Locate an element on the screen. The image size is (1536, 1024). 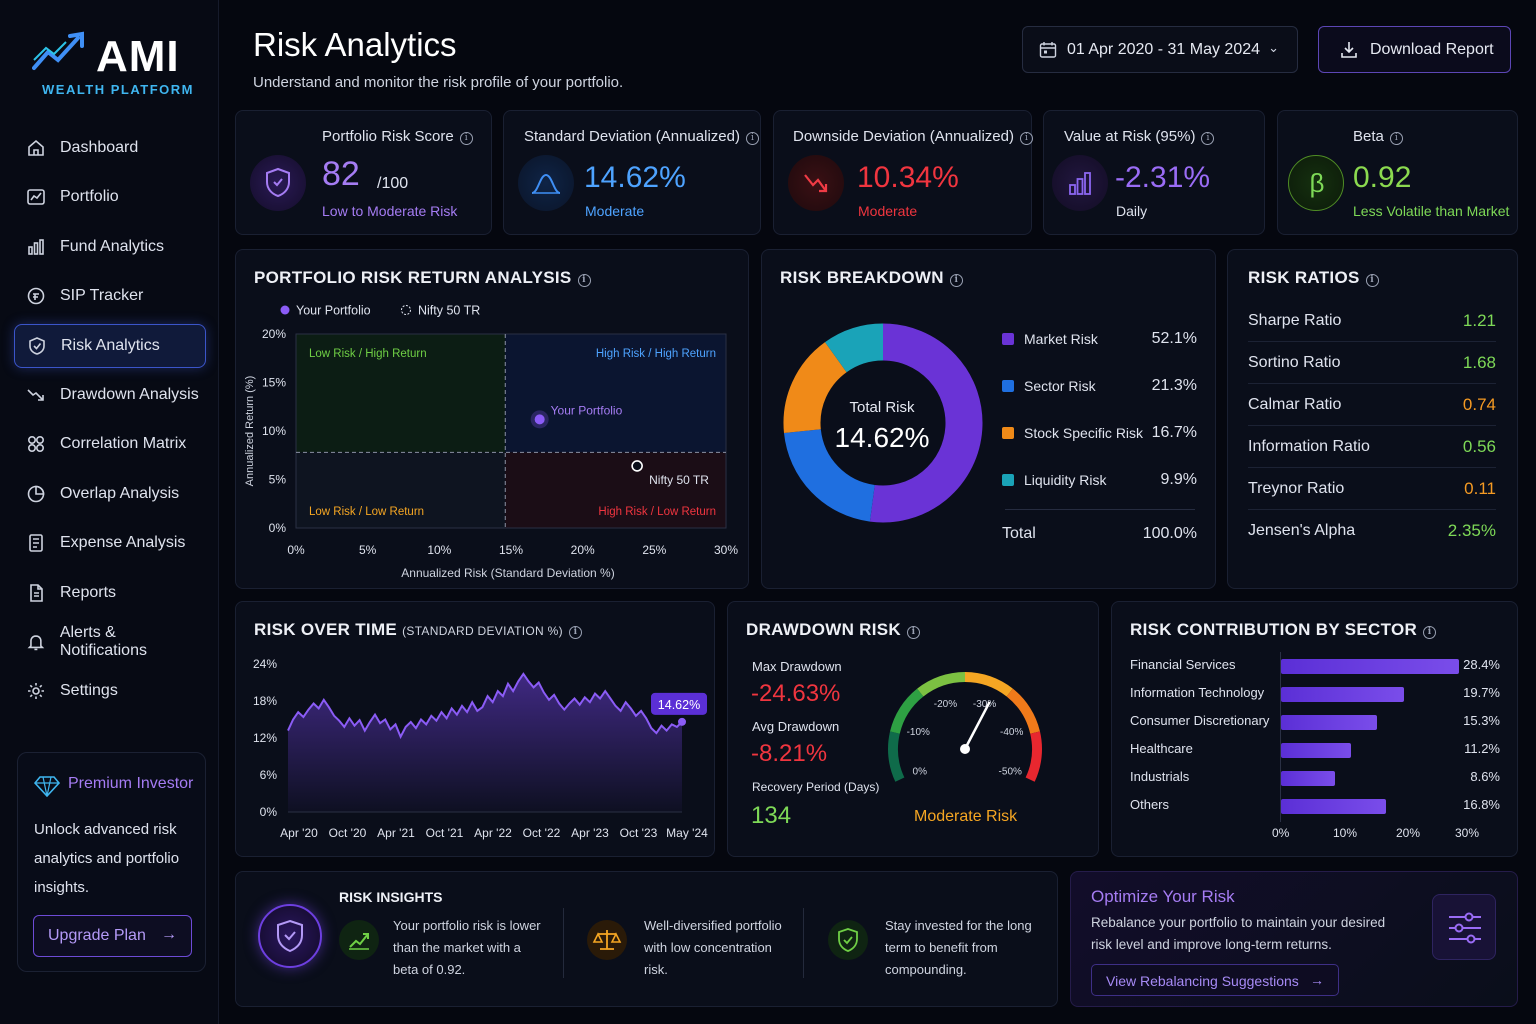
ratio-row-sortino: Sortino Ratio 1.68 is located at coordinates (1372, 363).